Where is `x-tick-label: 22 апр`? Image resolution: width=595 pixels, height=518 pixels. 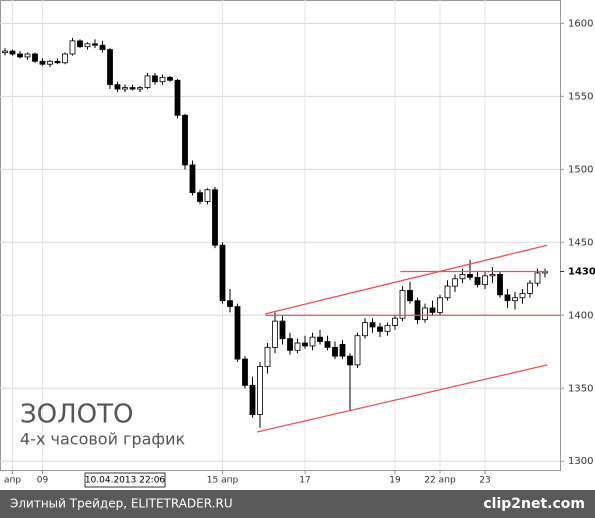 x-tick-label: 22 апр is located at coordinates (440, 481).